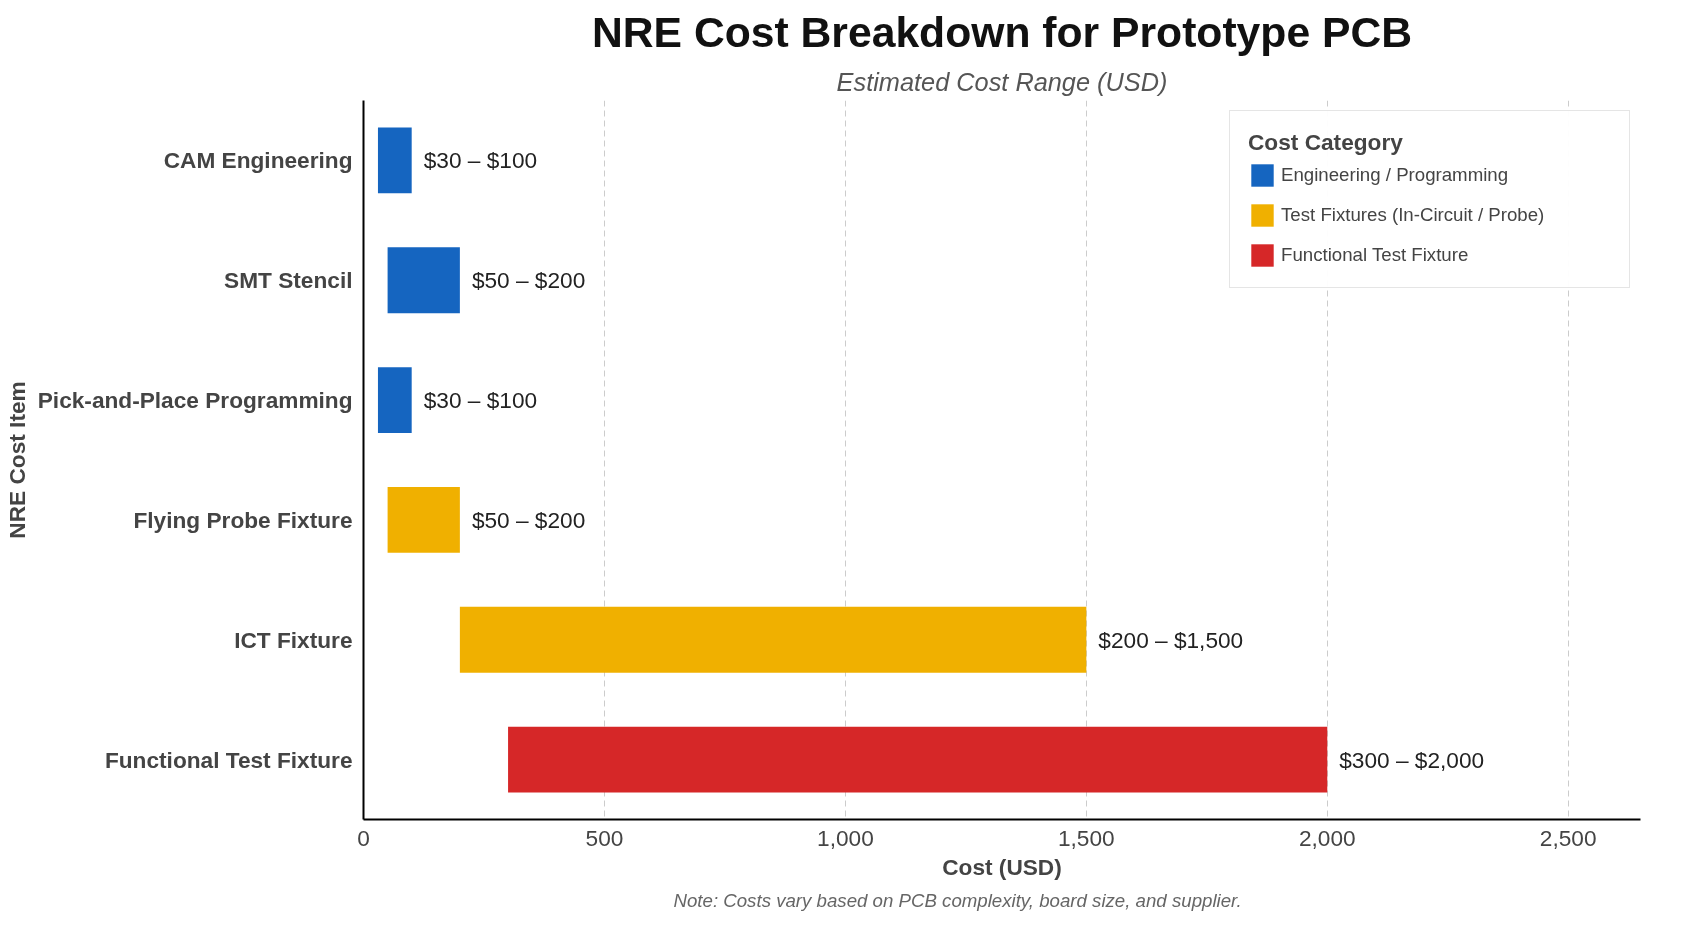 The width and height of the screenshot is (1693, 929). I want to click on chart-subtitle: Estimated Cost Range (USD), so click(1002, 81).